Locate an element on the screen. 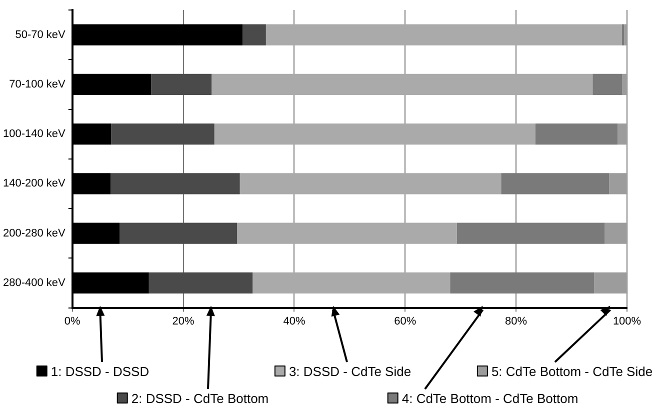 Image resolution: width=667 pixels, height=419 pixels. y-tick-label: 50-70 keV is located at coordinates (40, 34).